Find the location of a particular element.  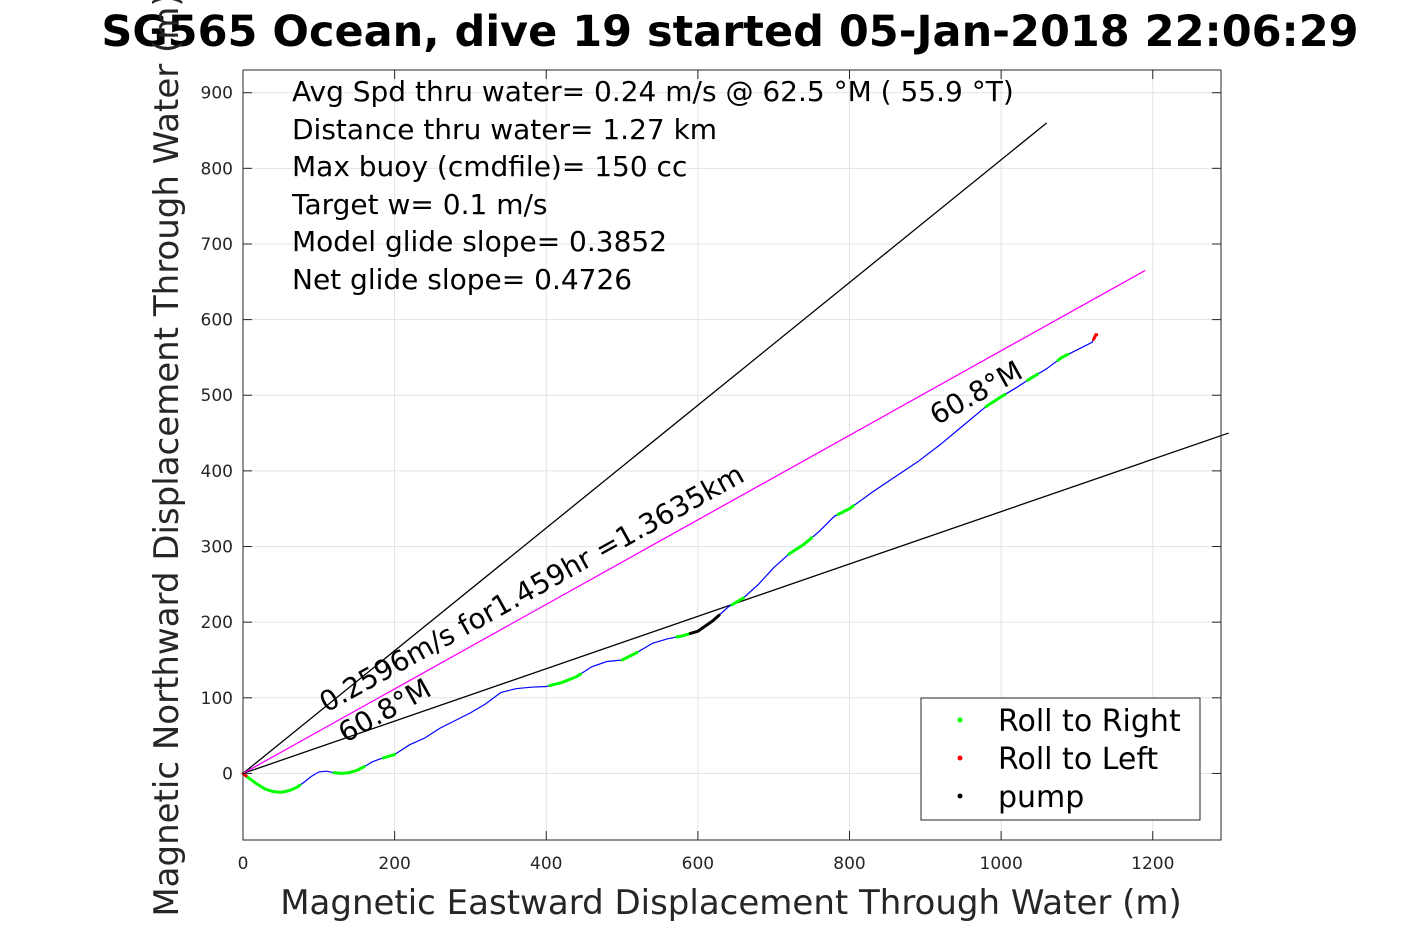

legend-box is located at coordinates (1060, 759).